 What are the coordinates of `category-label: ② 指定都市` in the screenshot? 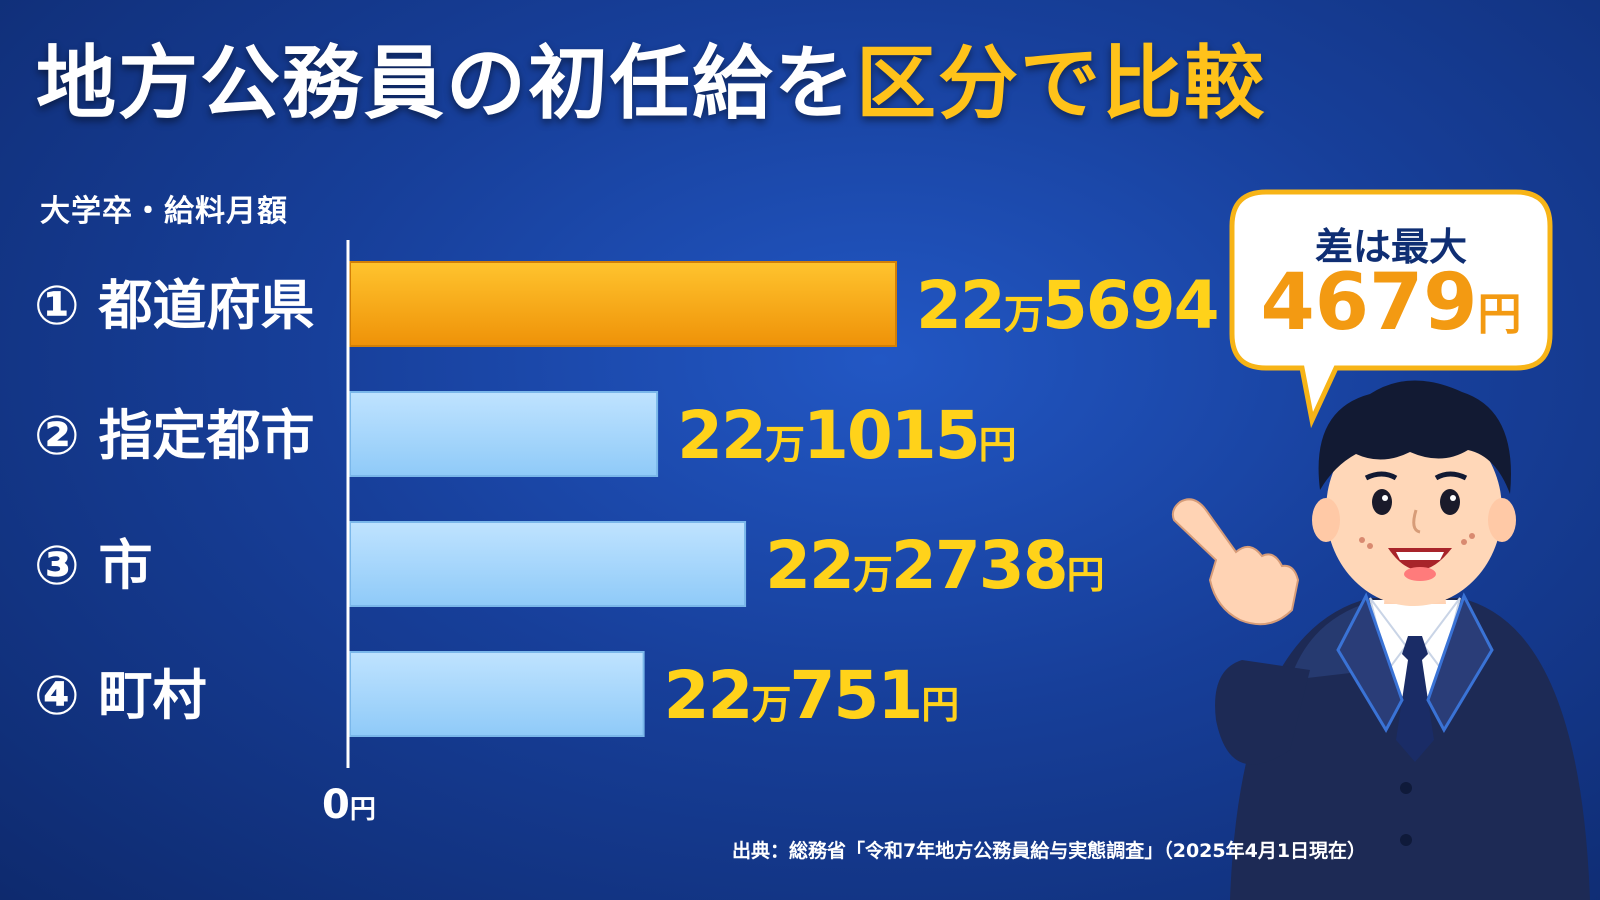 It's located at (174, 435).